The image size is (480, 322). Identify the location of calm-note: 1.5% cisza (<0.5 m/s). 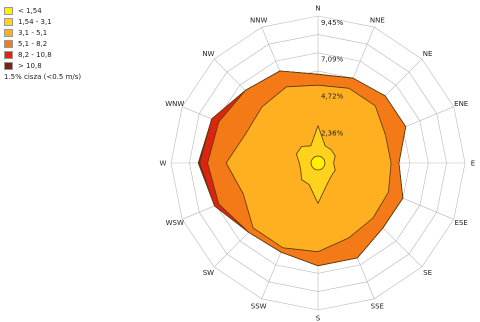
(43, 77).